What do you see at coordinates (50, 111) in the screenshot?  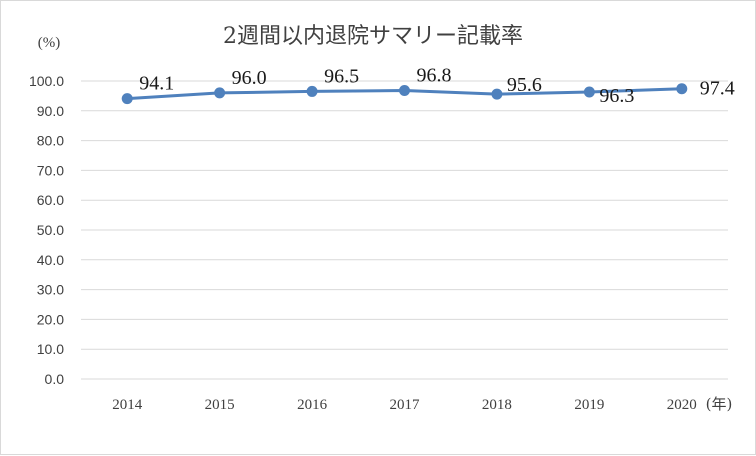 I see `y-tick-label: 90.0` at bounding box center [50, 111].